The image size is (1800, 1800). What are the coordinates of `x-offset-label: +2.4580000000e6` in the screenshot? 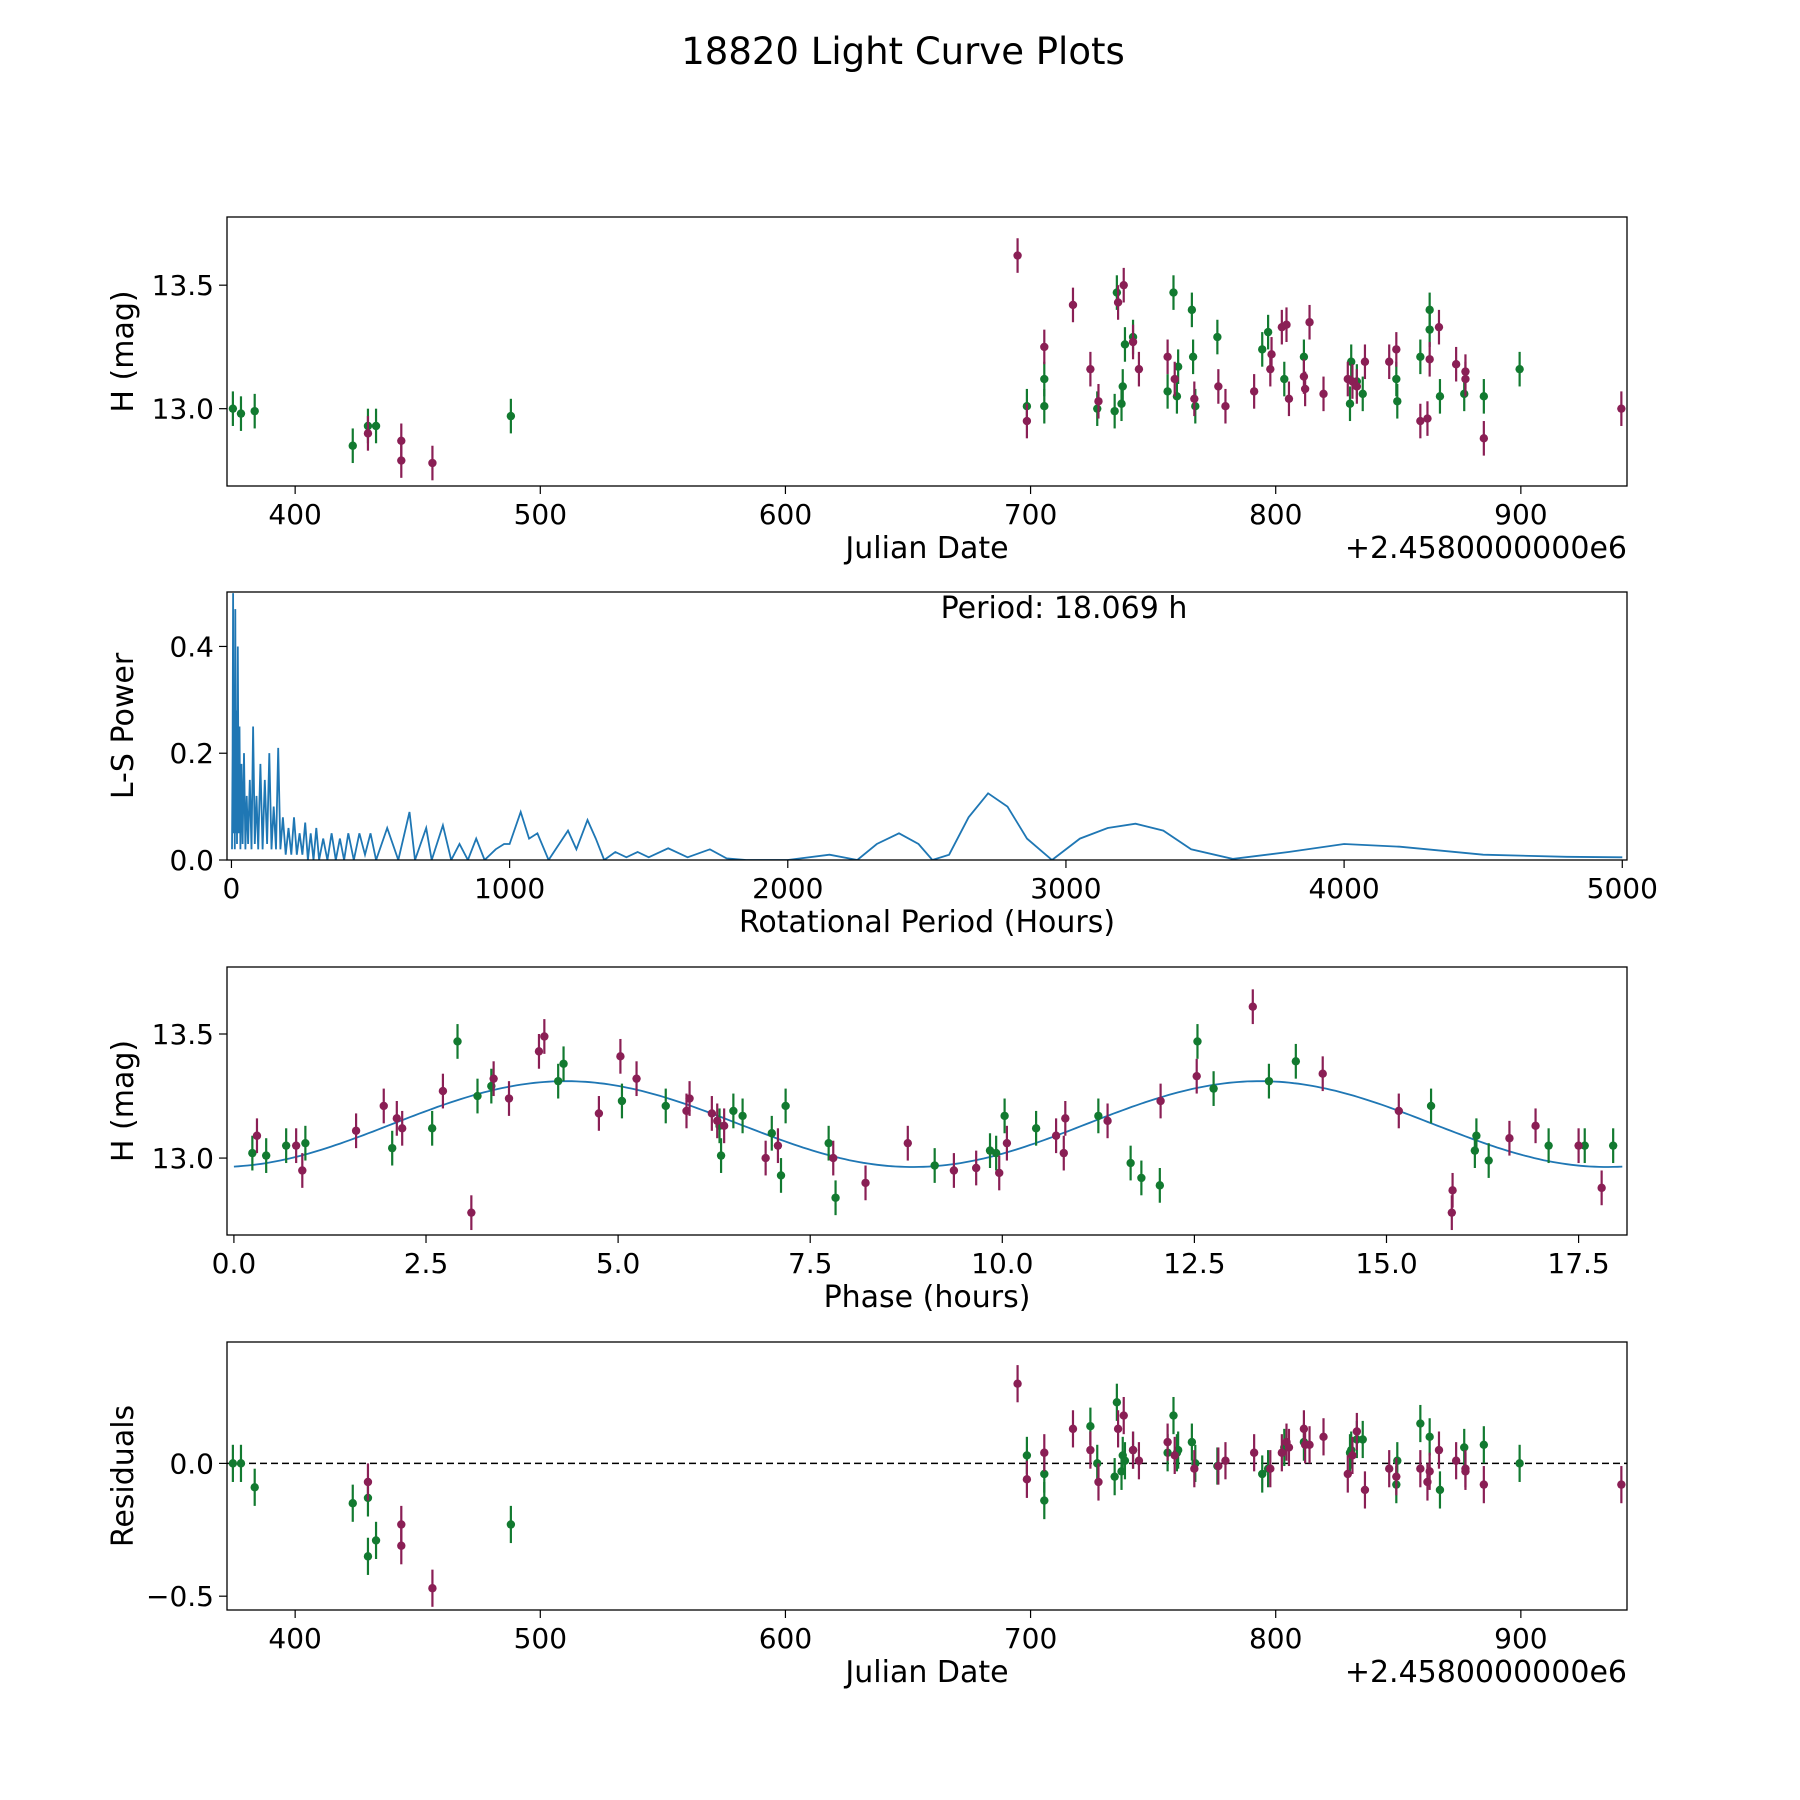 It's located at (1486, 1672).